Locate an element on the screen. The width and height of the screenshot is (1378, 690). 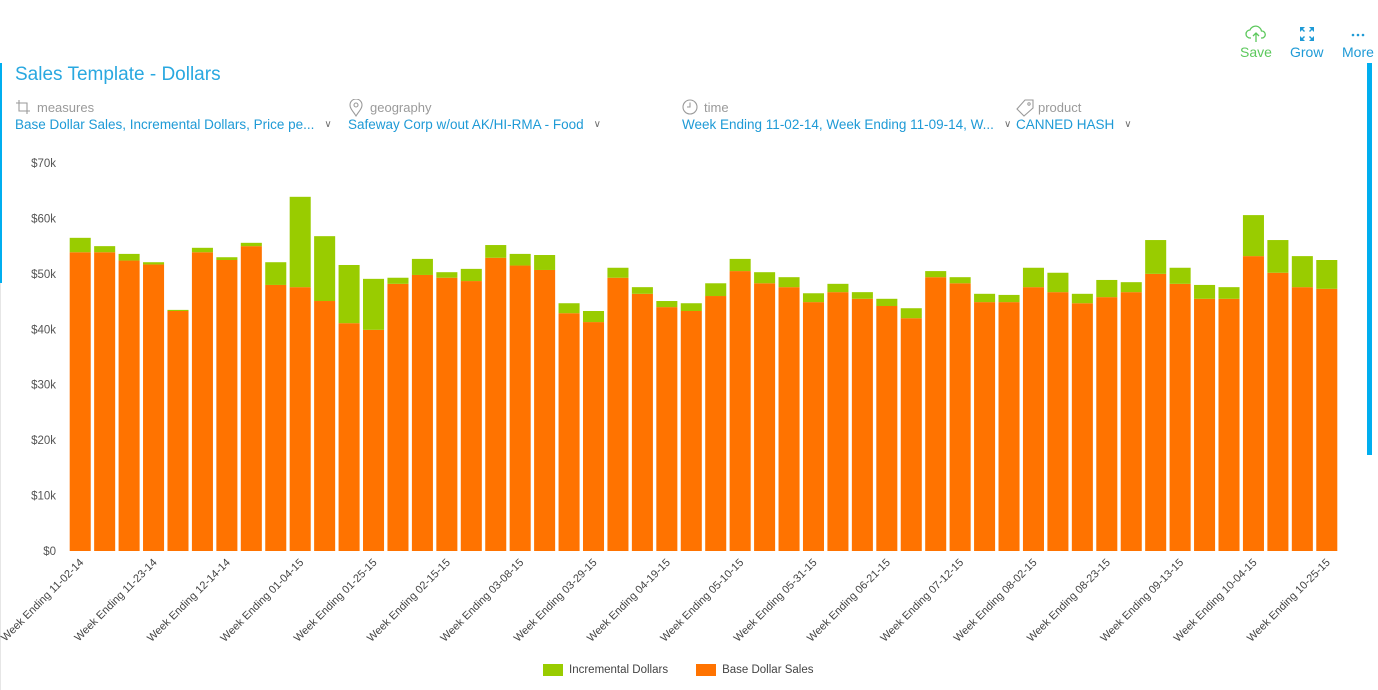
more-button: More is located at coordinates (1358, 42).